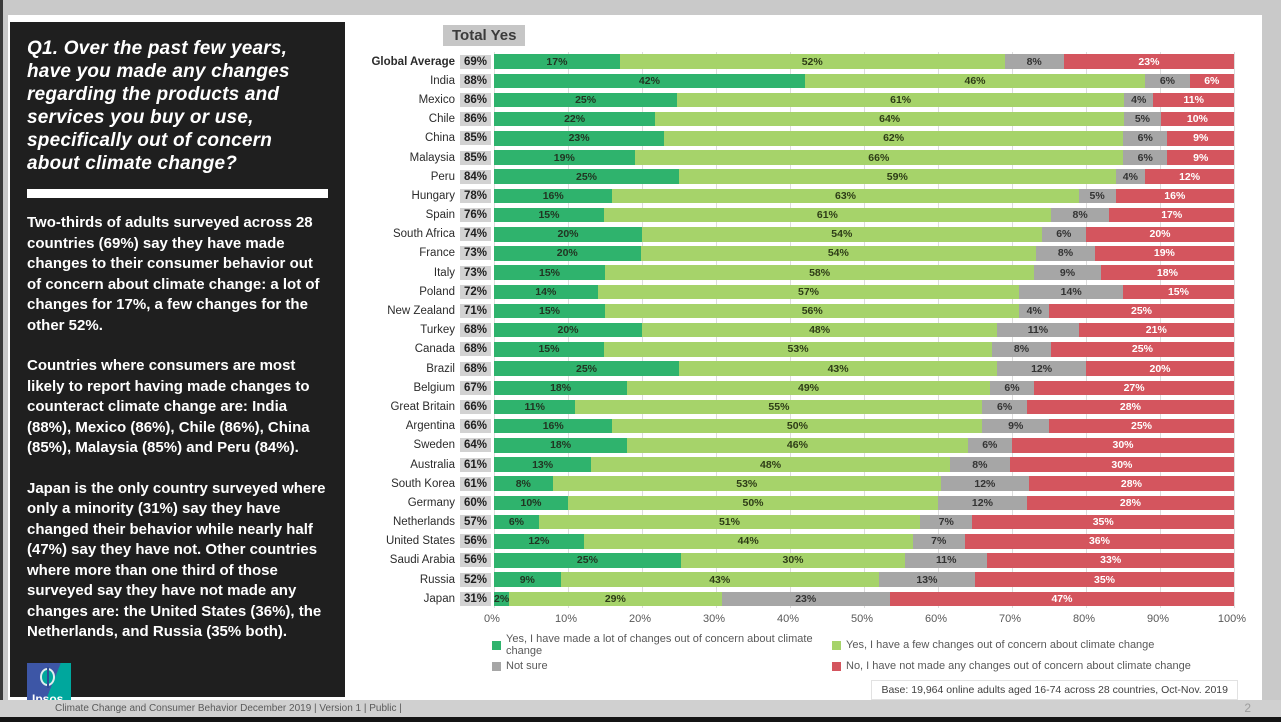 The image size is (1281, 722). What do you see at coordinates (838, 253) in the screenshot?
I see `bar-segment-a-few-changes: 54%` at bounding box center [838, 253].